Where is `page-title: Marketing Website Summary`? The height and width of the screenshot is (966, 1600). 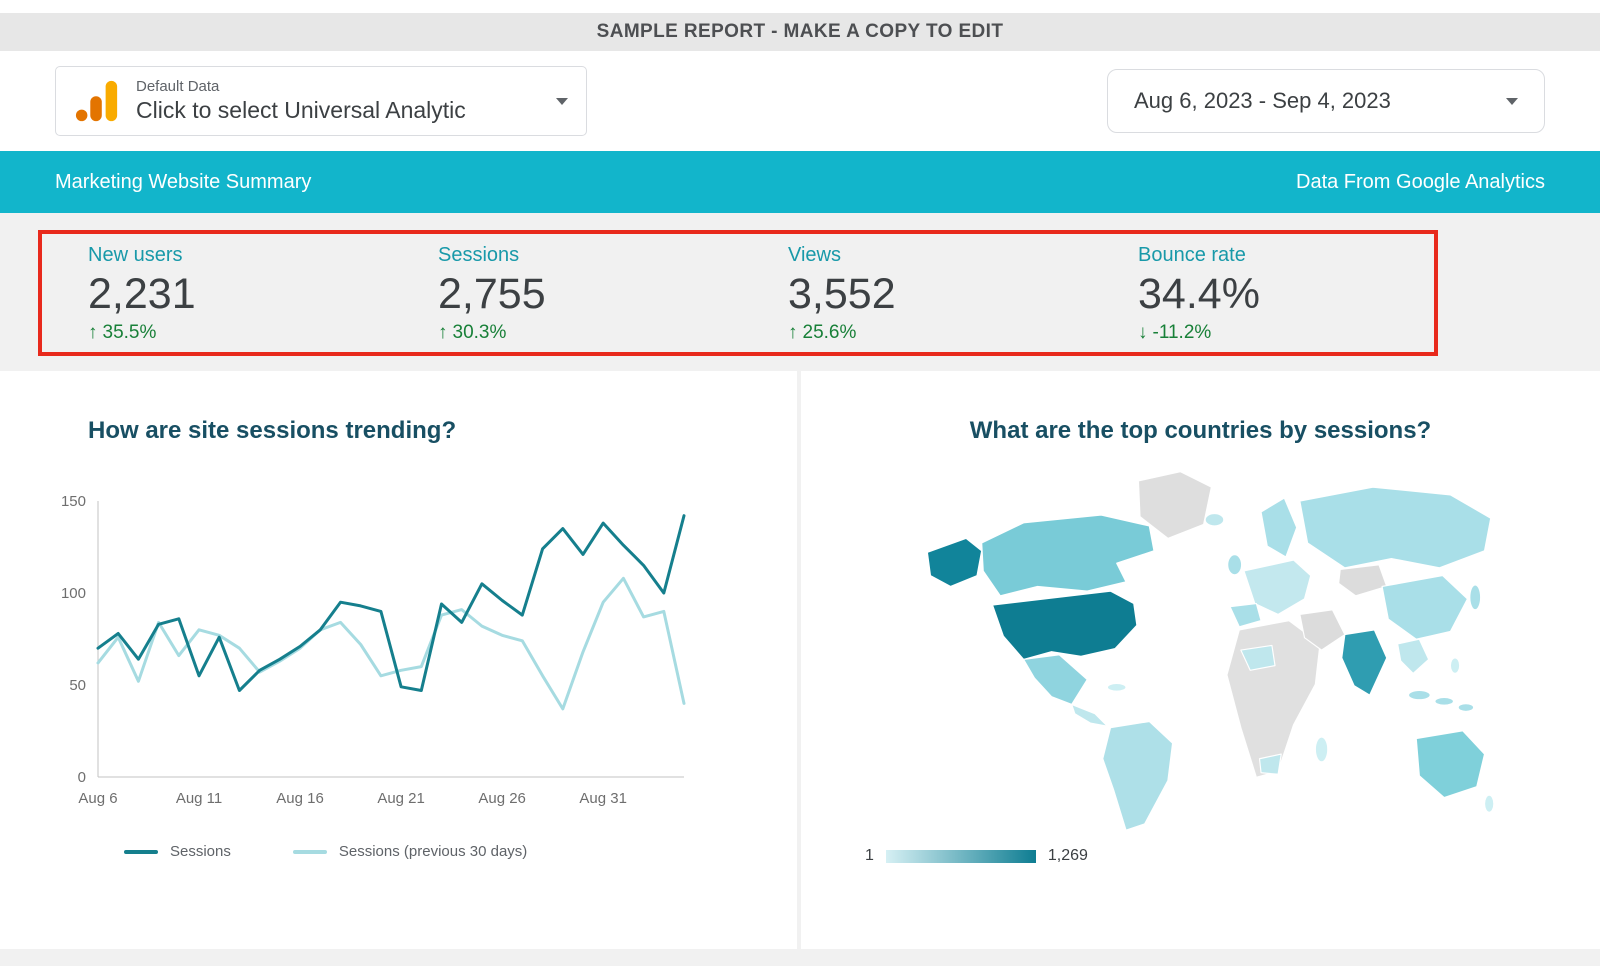
page-title: Marketing Website Summary is located at coordinates (183, 181).